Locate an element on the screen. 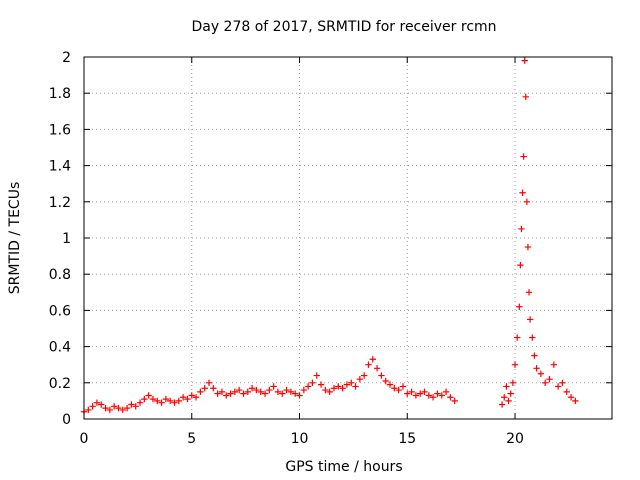 This screenshot has width=640, height=480. y-tick-label: 1.6 is located at coordinates (60, 130).